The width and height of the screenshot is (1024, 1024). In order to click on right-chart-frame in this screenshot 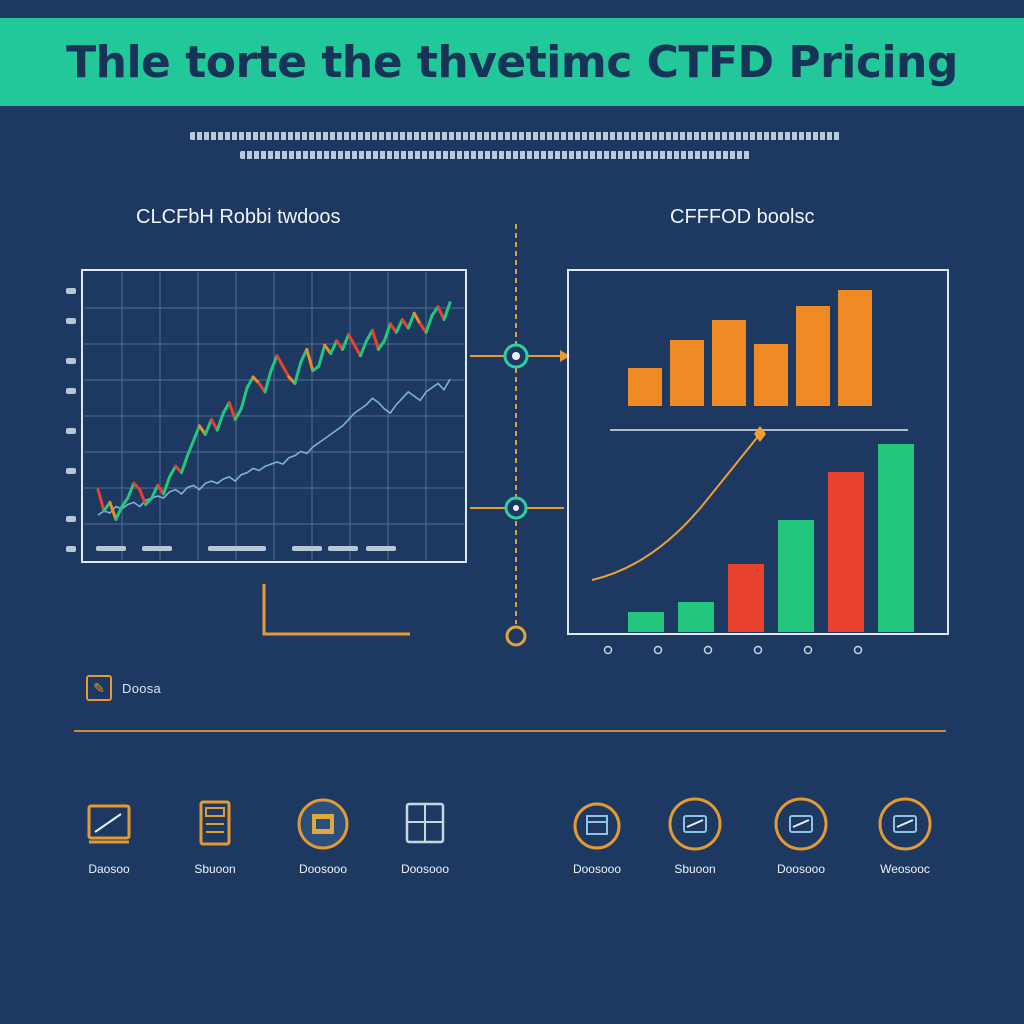, I will do `click(758, 452)`.